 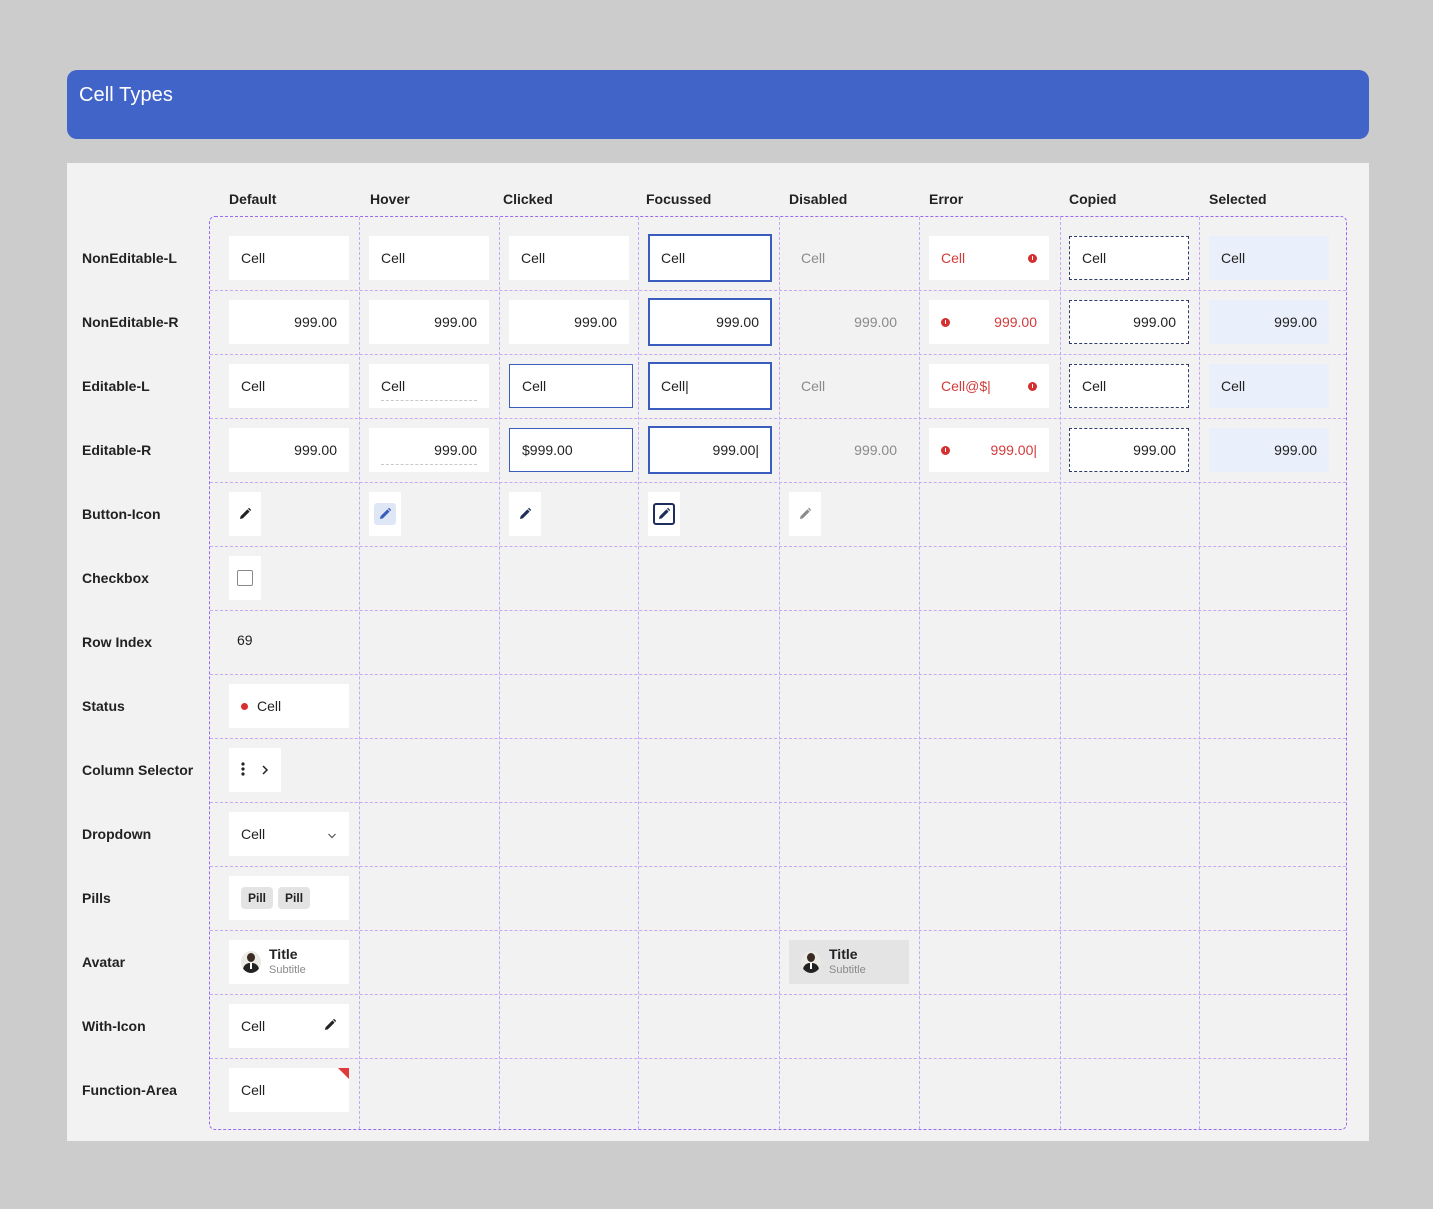 What do you see at coordinates (1129, 386) in the screenshot?
I see `editable-l-cell-copied: Cell` at bounding box center [1129, 386].